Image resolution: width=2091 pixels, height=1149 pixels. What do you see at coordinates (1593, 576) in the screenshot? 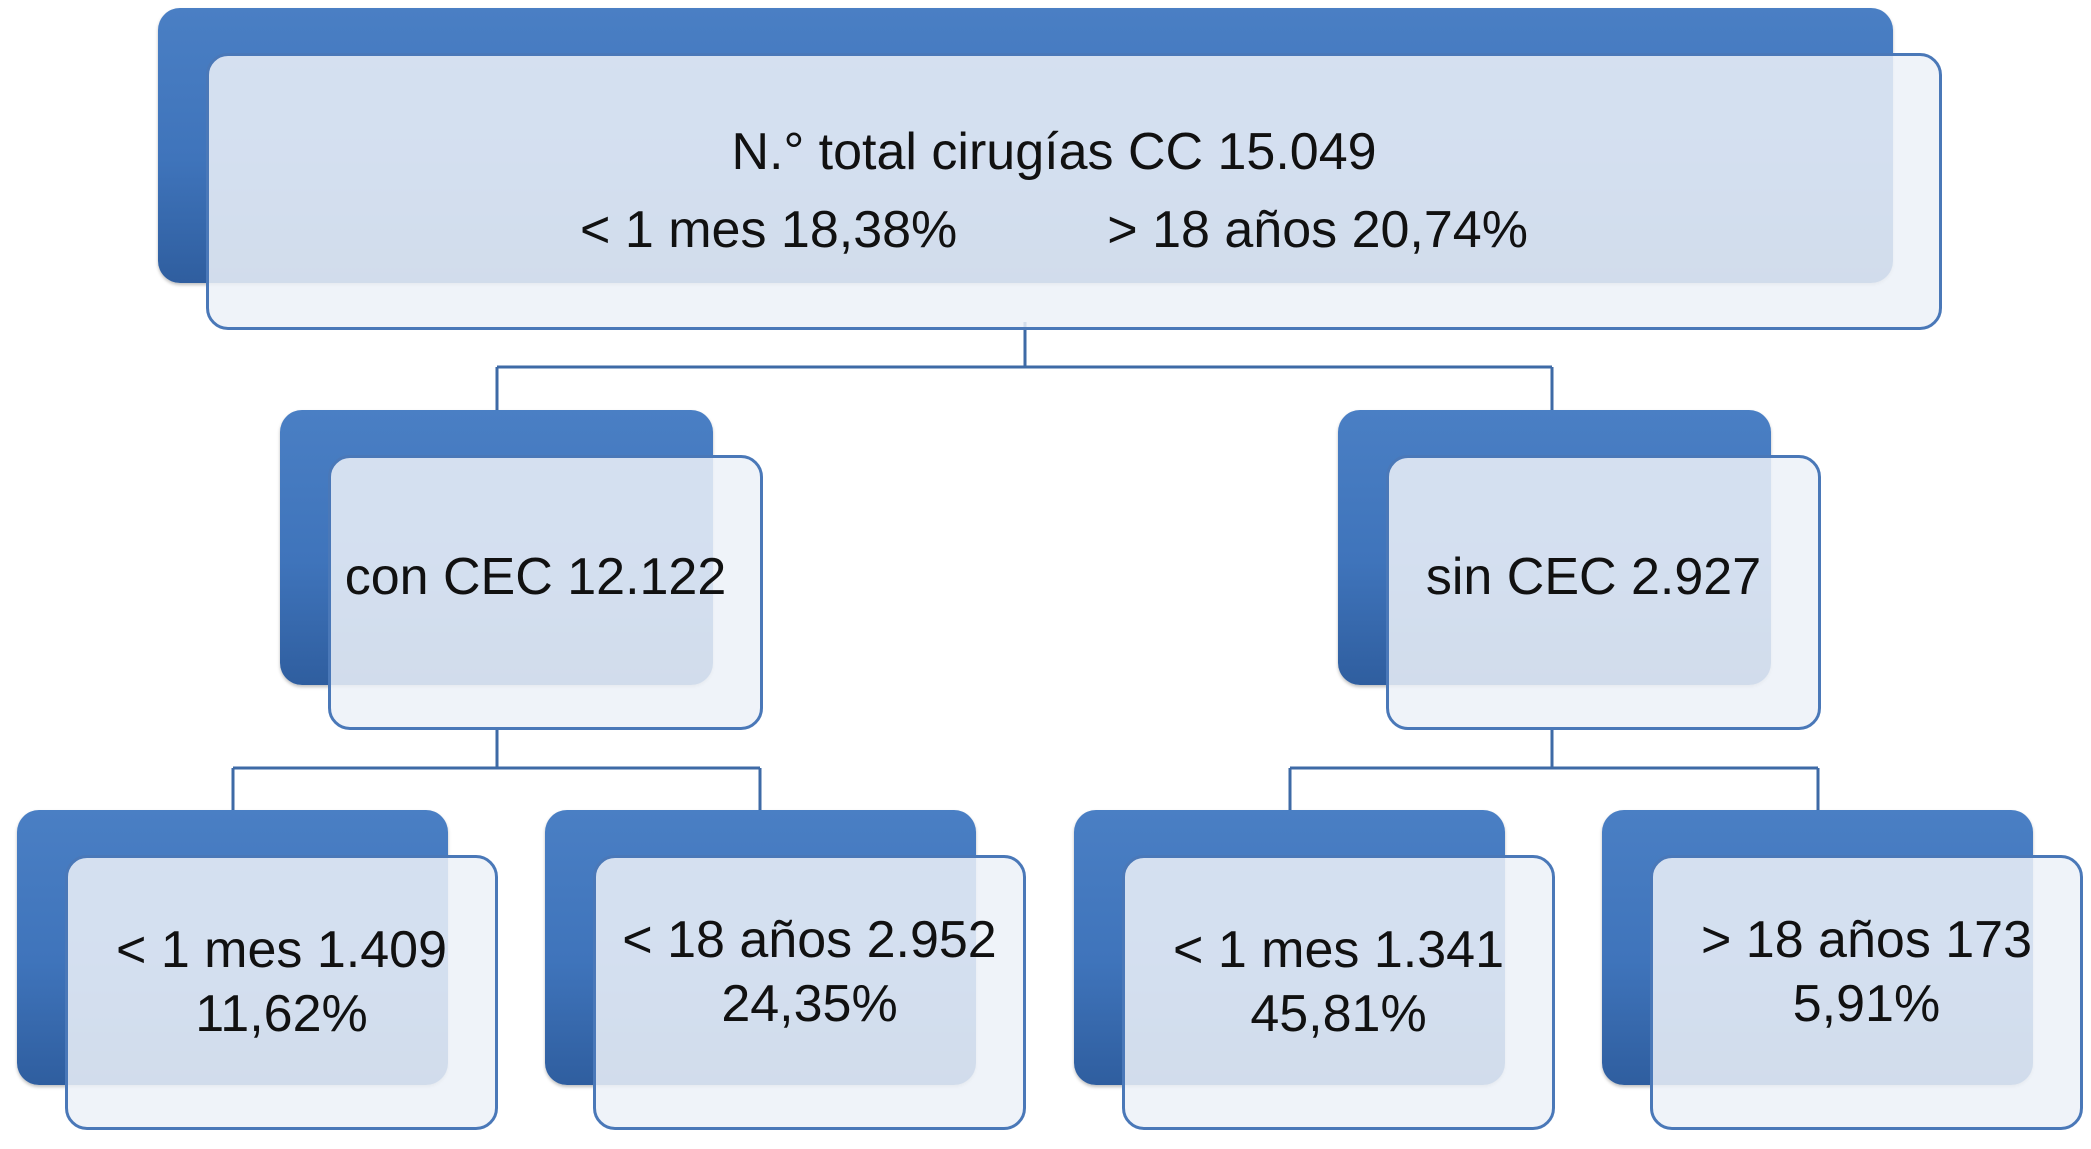
I see `sin-cec-label: sin CEC 2.927` at bounding box center [1593, 576].